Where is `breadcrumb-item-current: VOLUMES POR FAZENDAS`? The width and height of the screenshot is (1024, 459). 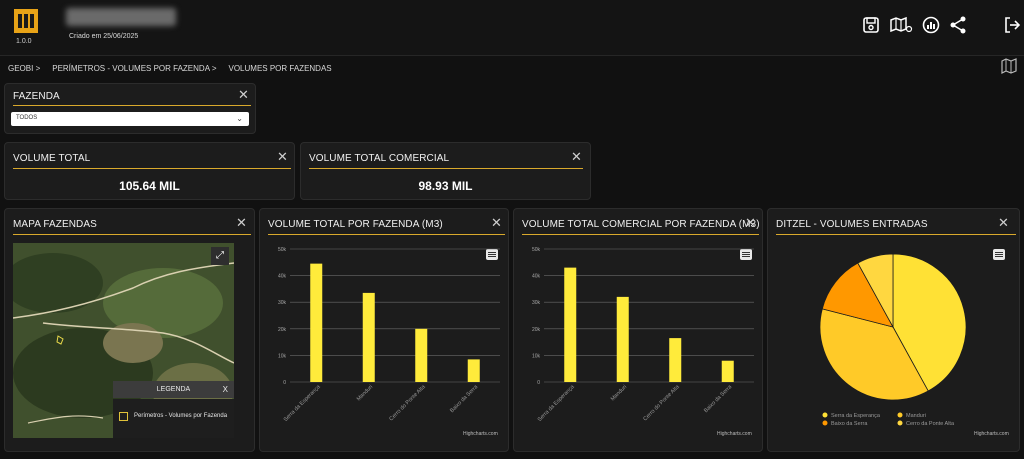
breadcrumb-item-current: VOLUMES POR FAZENDAS is located at coordinates (280, 68).